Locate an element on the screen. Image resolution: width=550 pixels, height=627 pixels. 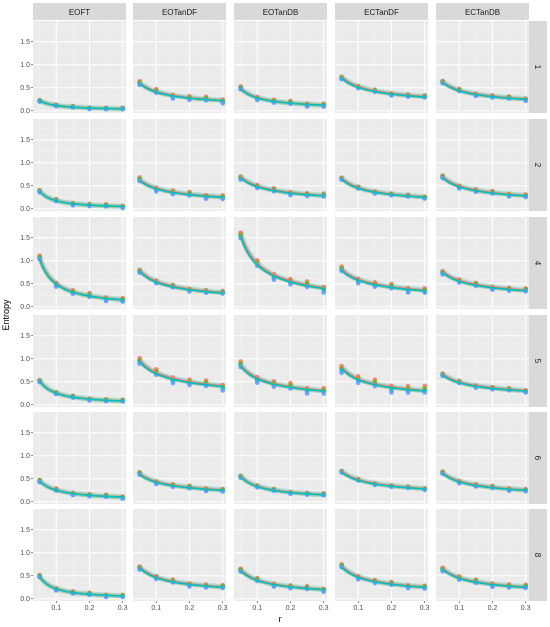
row-strip-label: 8 is located at coordinates (537, 555).